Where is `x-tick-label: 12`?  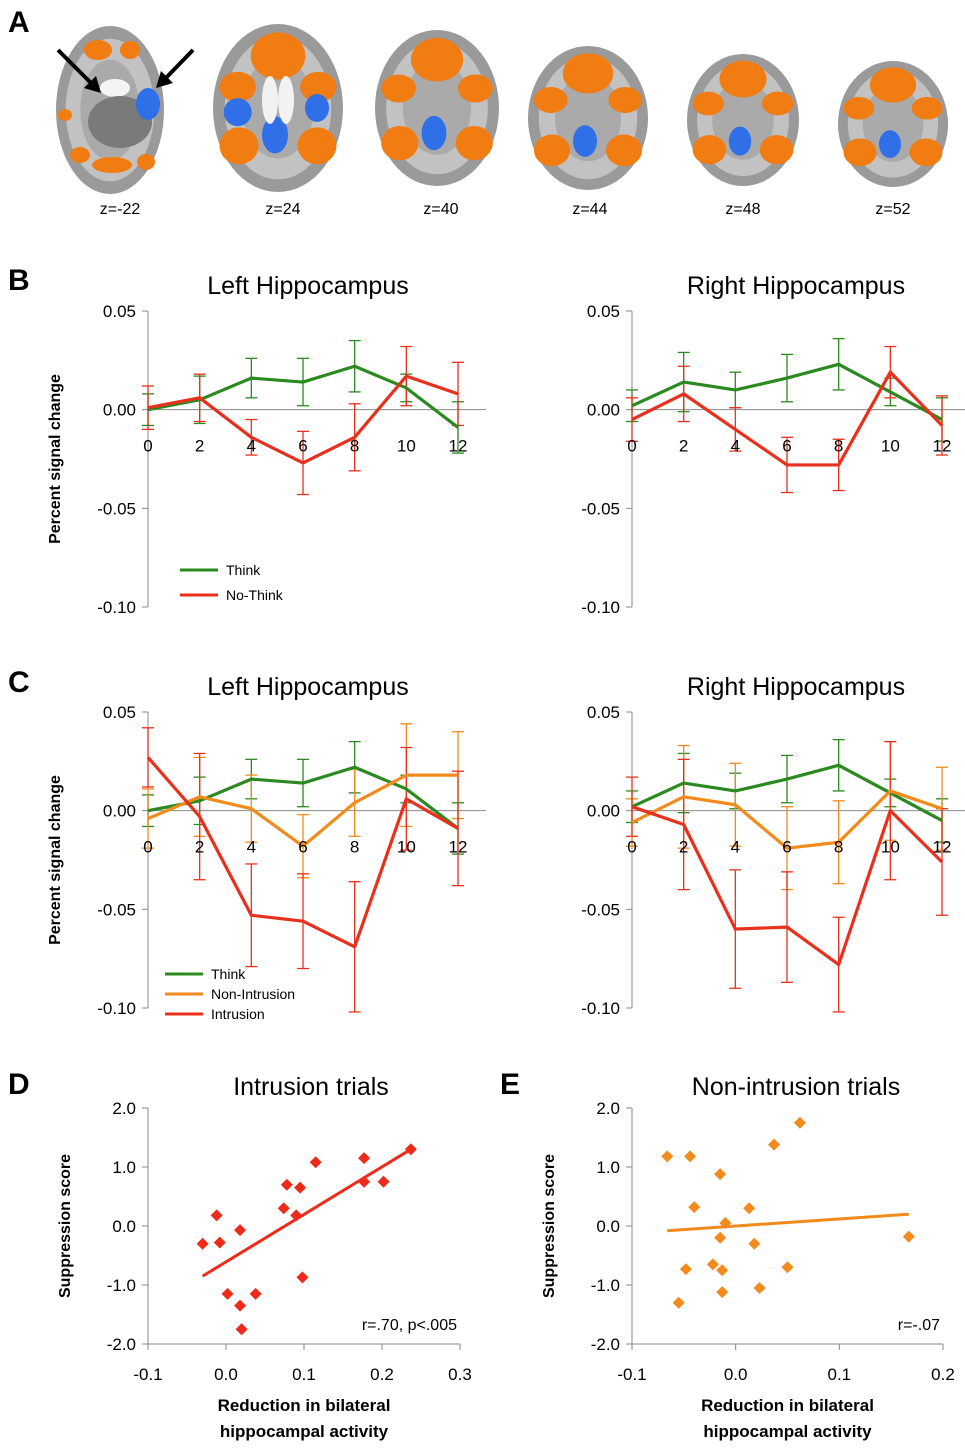 x-tick-label: 12 is located at coordinates (942, 446).